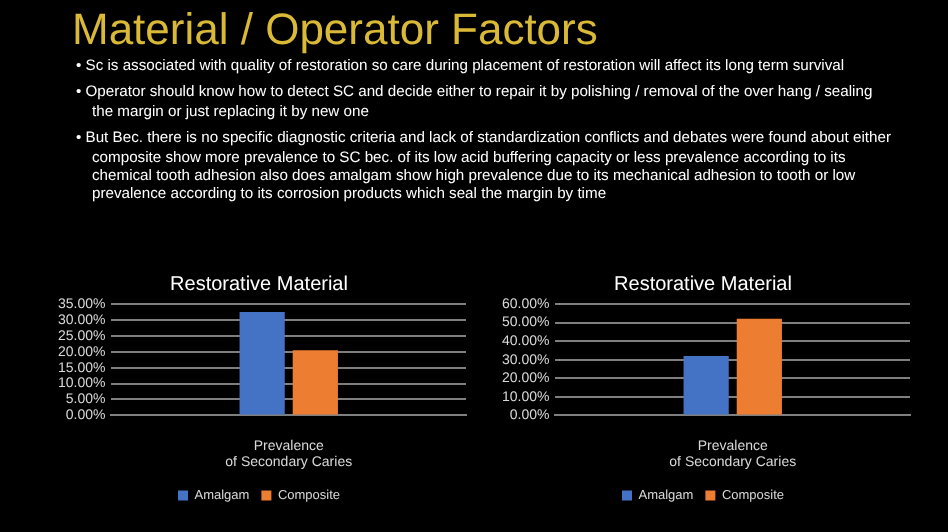  What do you see at coordinates (336, 30) in the screenshot?
I see `text: Material / Operator Factors` at bounding box center [336, 30].